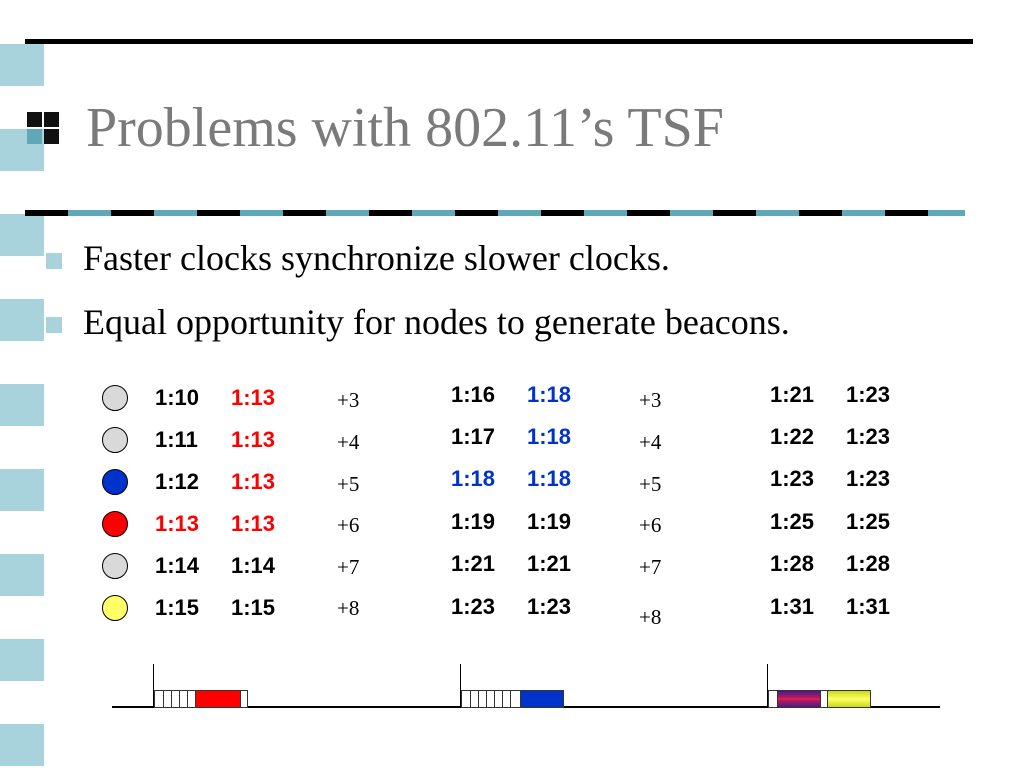 This screenshot has height=768, width=1024. I want to click on round3-synced-time: 1:28, so click(868, 563).